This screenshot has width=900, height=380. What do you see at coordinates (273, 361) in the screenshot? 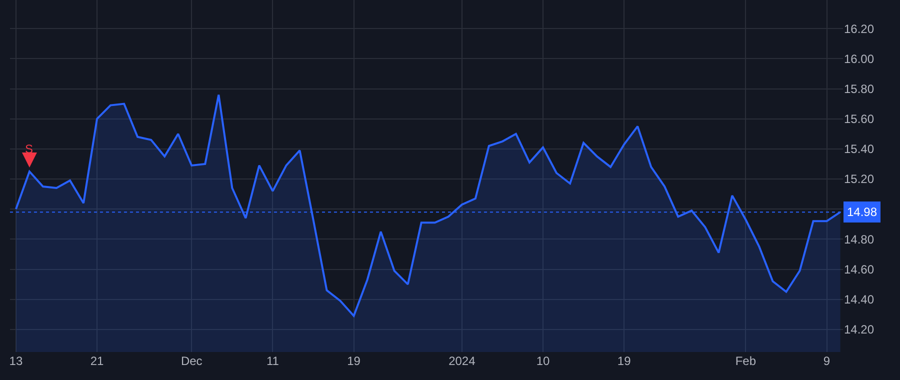
I see `x-tick-label: 11` at bounding box center [273, 361].